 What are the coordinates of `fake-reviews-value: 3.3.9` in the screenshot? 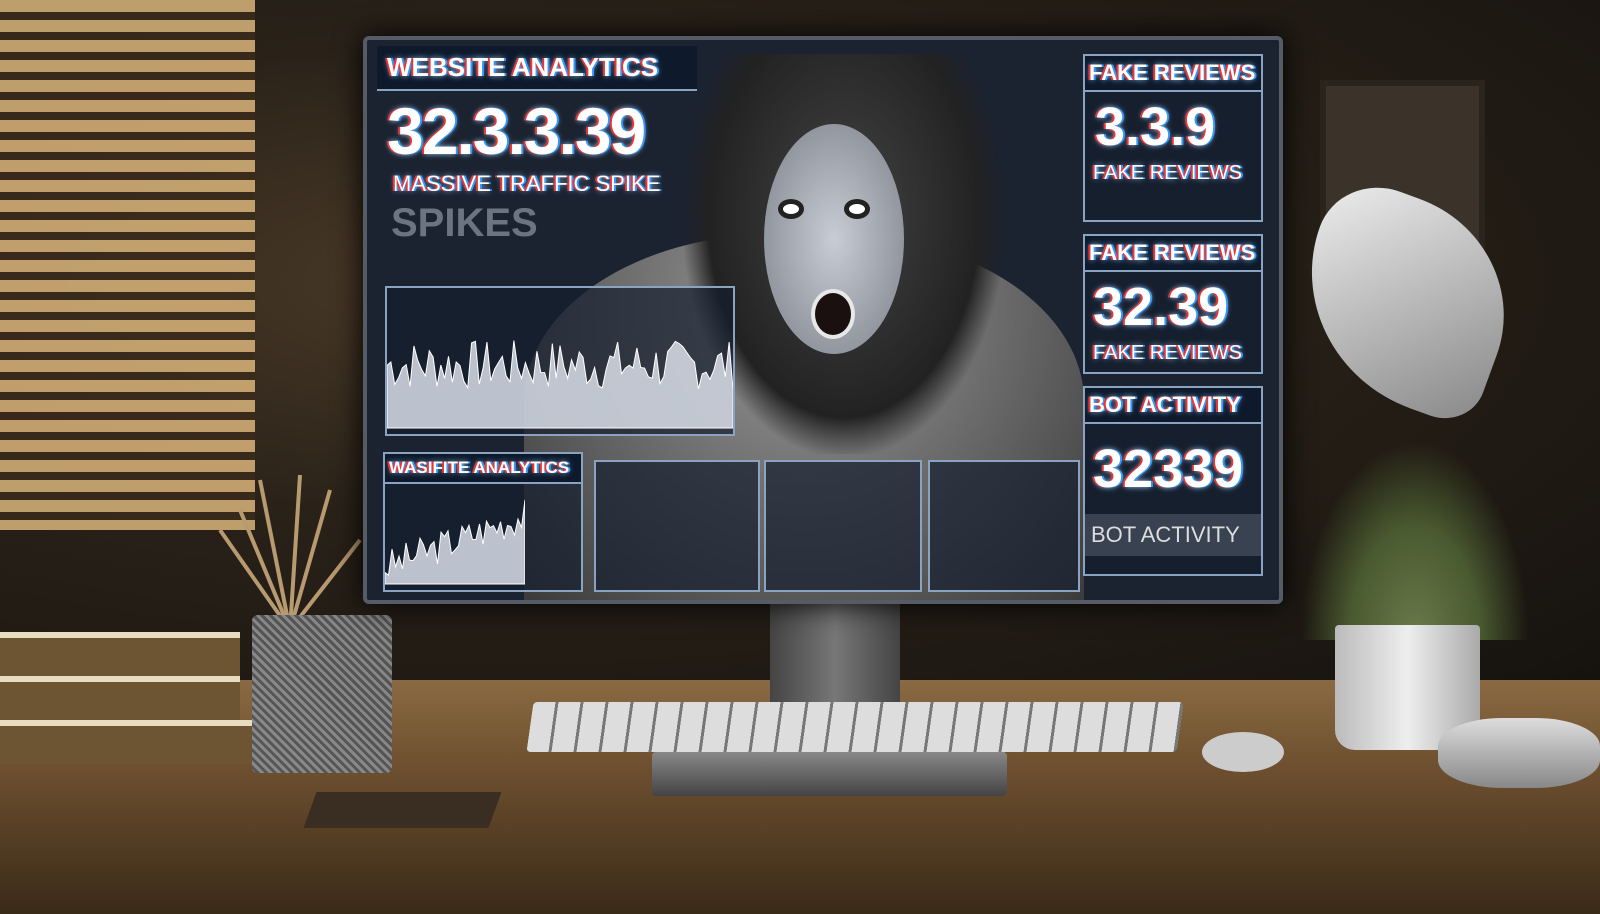 It's located at (1155, 127).